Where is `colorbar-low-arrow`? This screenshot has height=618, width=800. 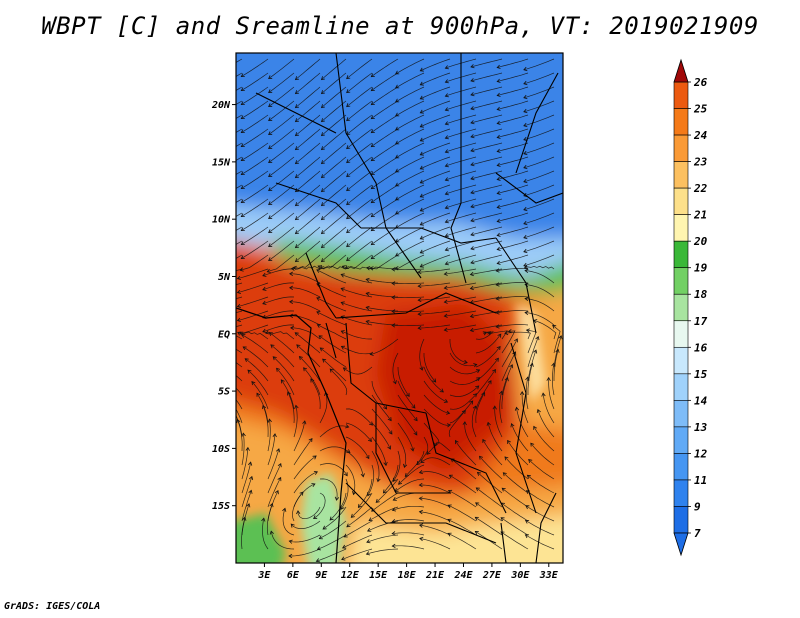 colorbar-low-arrow is located at coordinates (681, 544).